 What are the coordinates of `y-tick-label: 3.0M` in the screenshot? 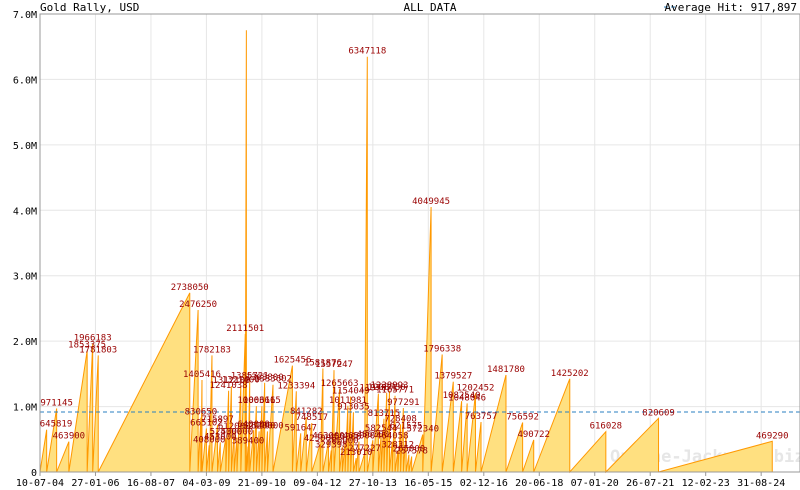 It's located at (25, 277).